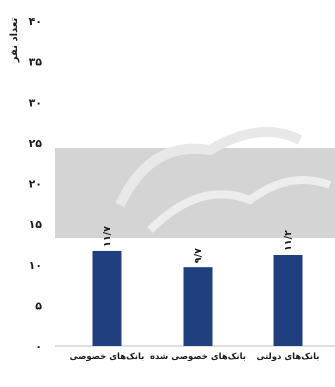  What do you see at coordinates (198, 255) in the screenshot?
I see `data-label: ۹/۷` at bounding box center [198, 255].